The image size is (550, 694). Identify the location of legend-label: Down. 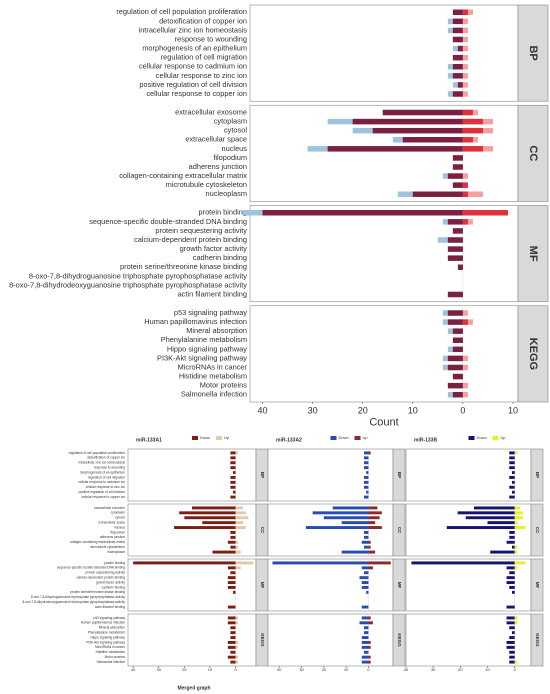
(482, 437).